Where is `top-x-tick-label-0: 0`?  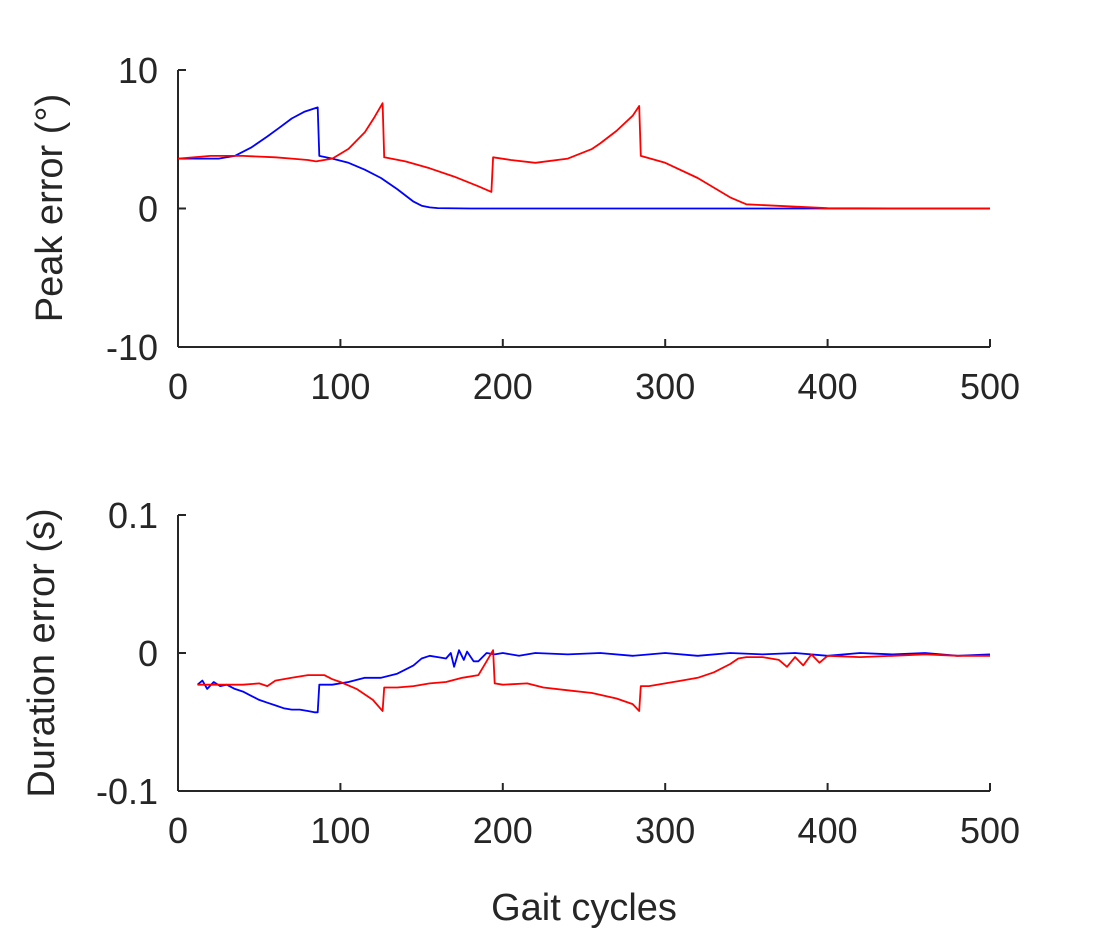
top-x-tick-label-0: 0 is located at coordinates (178, 386).